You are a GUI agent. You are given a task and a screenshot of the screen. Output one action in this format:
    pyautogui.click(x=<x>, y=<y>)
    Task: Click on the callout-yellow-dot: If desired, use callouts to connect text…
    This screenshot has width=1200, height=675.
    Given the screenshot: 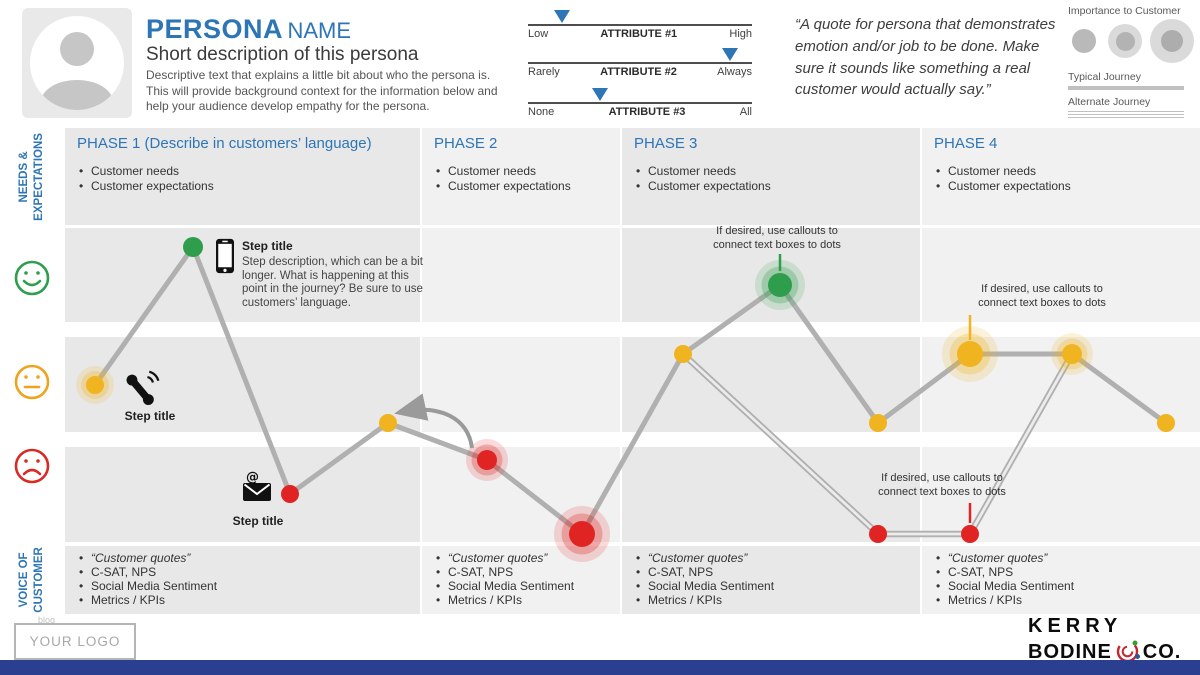 What is the action you would take?
    pyautogui.click(x=1042, y=296)
    